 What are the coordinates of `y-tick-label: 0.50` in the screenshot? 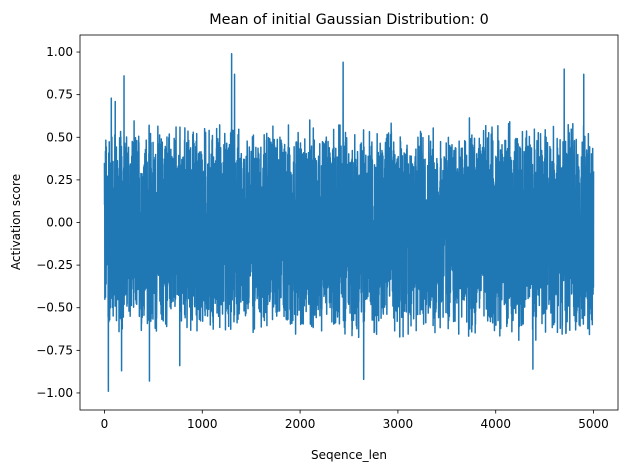 It's located at (59, 137).